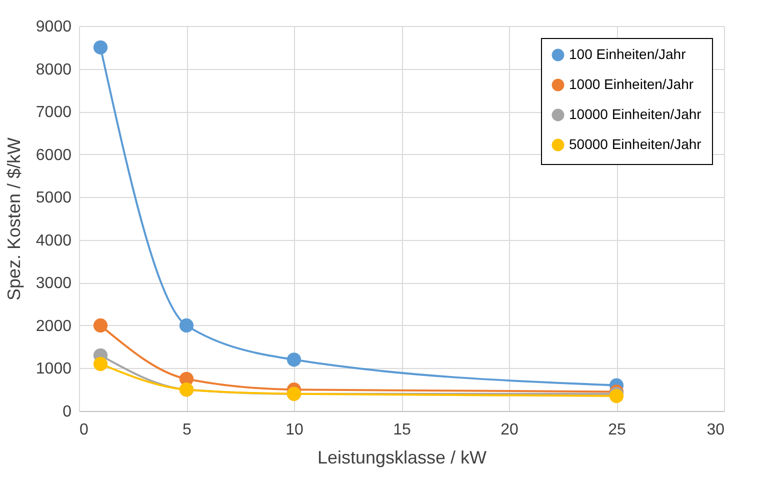 The height and width of the screenshot is (487, 774). Describe the element at coordinates (295, 430) in the screenshot. I see `x-tick-label: 10` at that location.